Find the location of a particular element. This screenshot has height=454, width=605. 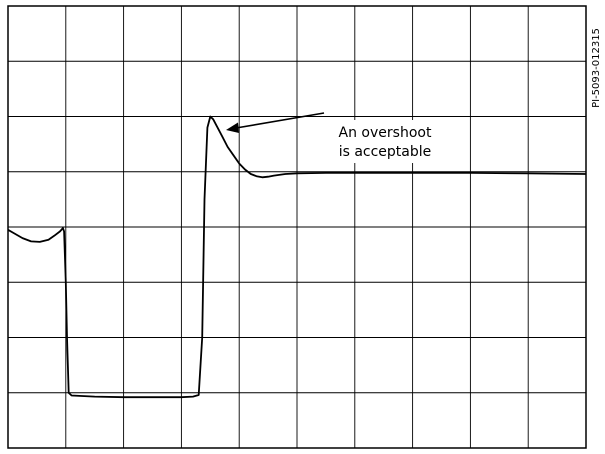

figure-id-label: PI-5093-012315 is located at coordinates (596, 68).